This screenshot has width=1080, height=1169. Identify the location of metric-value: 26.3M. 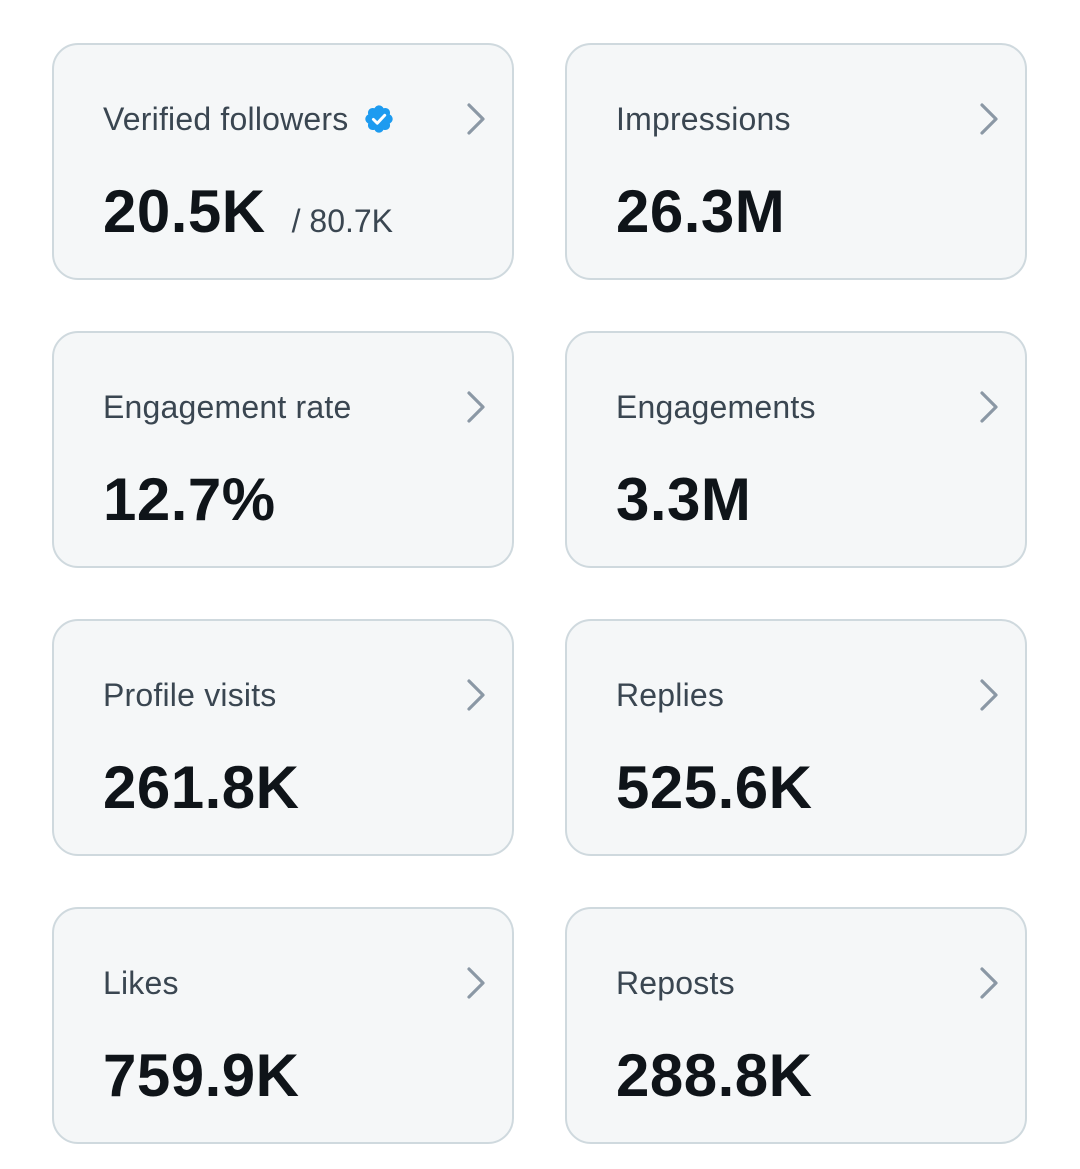
(701, 211).